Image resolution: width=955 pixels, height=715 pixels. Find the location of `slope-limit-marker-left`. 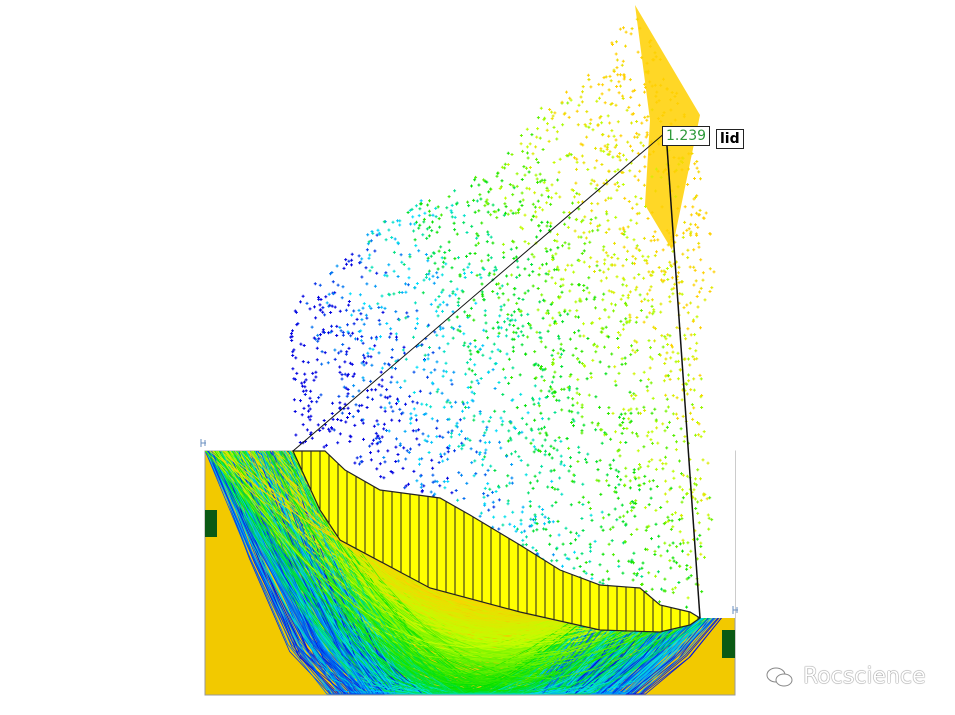

slope-limit-marker-left is located at coordinates (203, 443).